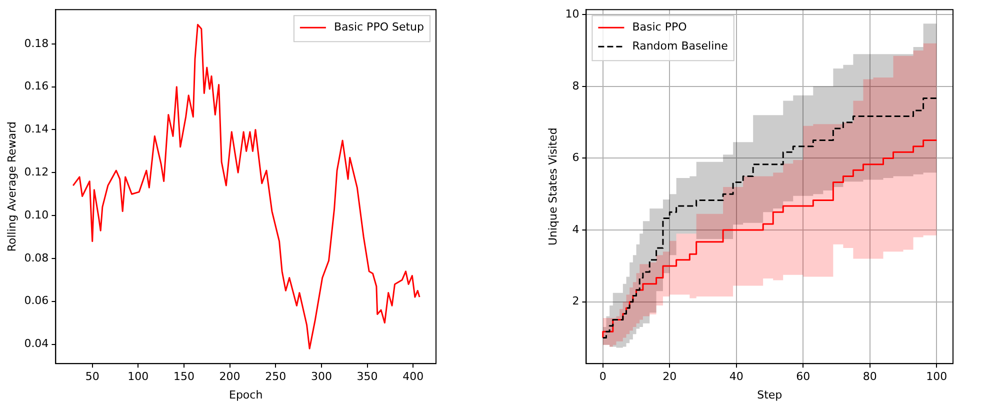 This screenshot has width=998, height=410. I want to click on x-axis-title: Step, so click(769, 395).